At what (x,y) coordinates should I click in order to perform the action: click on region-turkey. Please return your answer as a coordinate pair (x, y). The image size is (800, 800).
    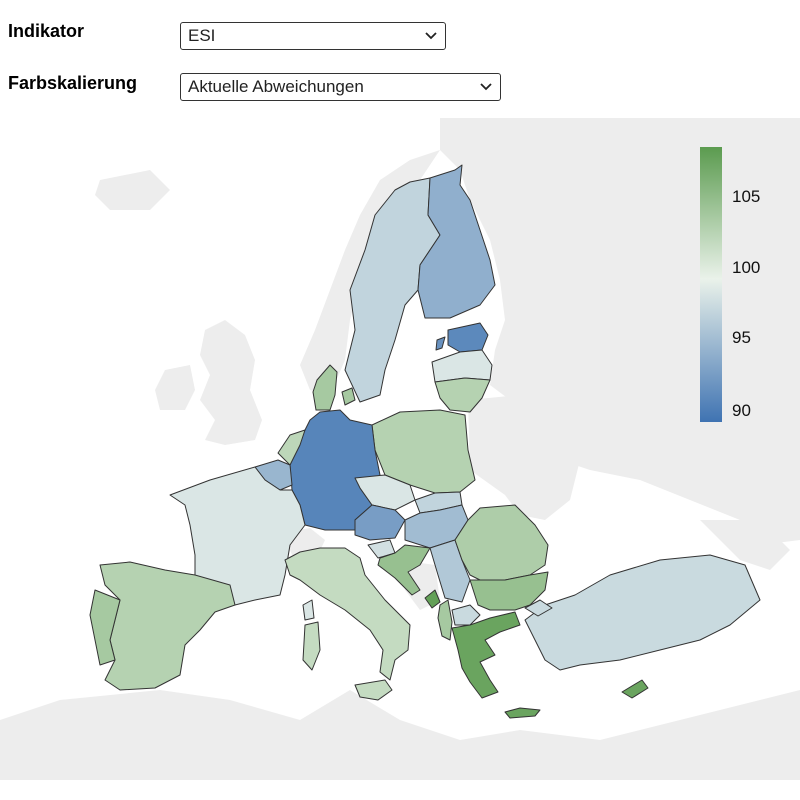
    Looking at the image, I should click on (642, 612).